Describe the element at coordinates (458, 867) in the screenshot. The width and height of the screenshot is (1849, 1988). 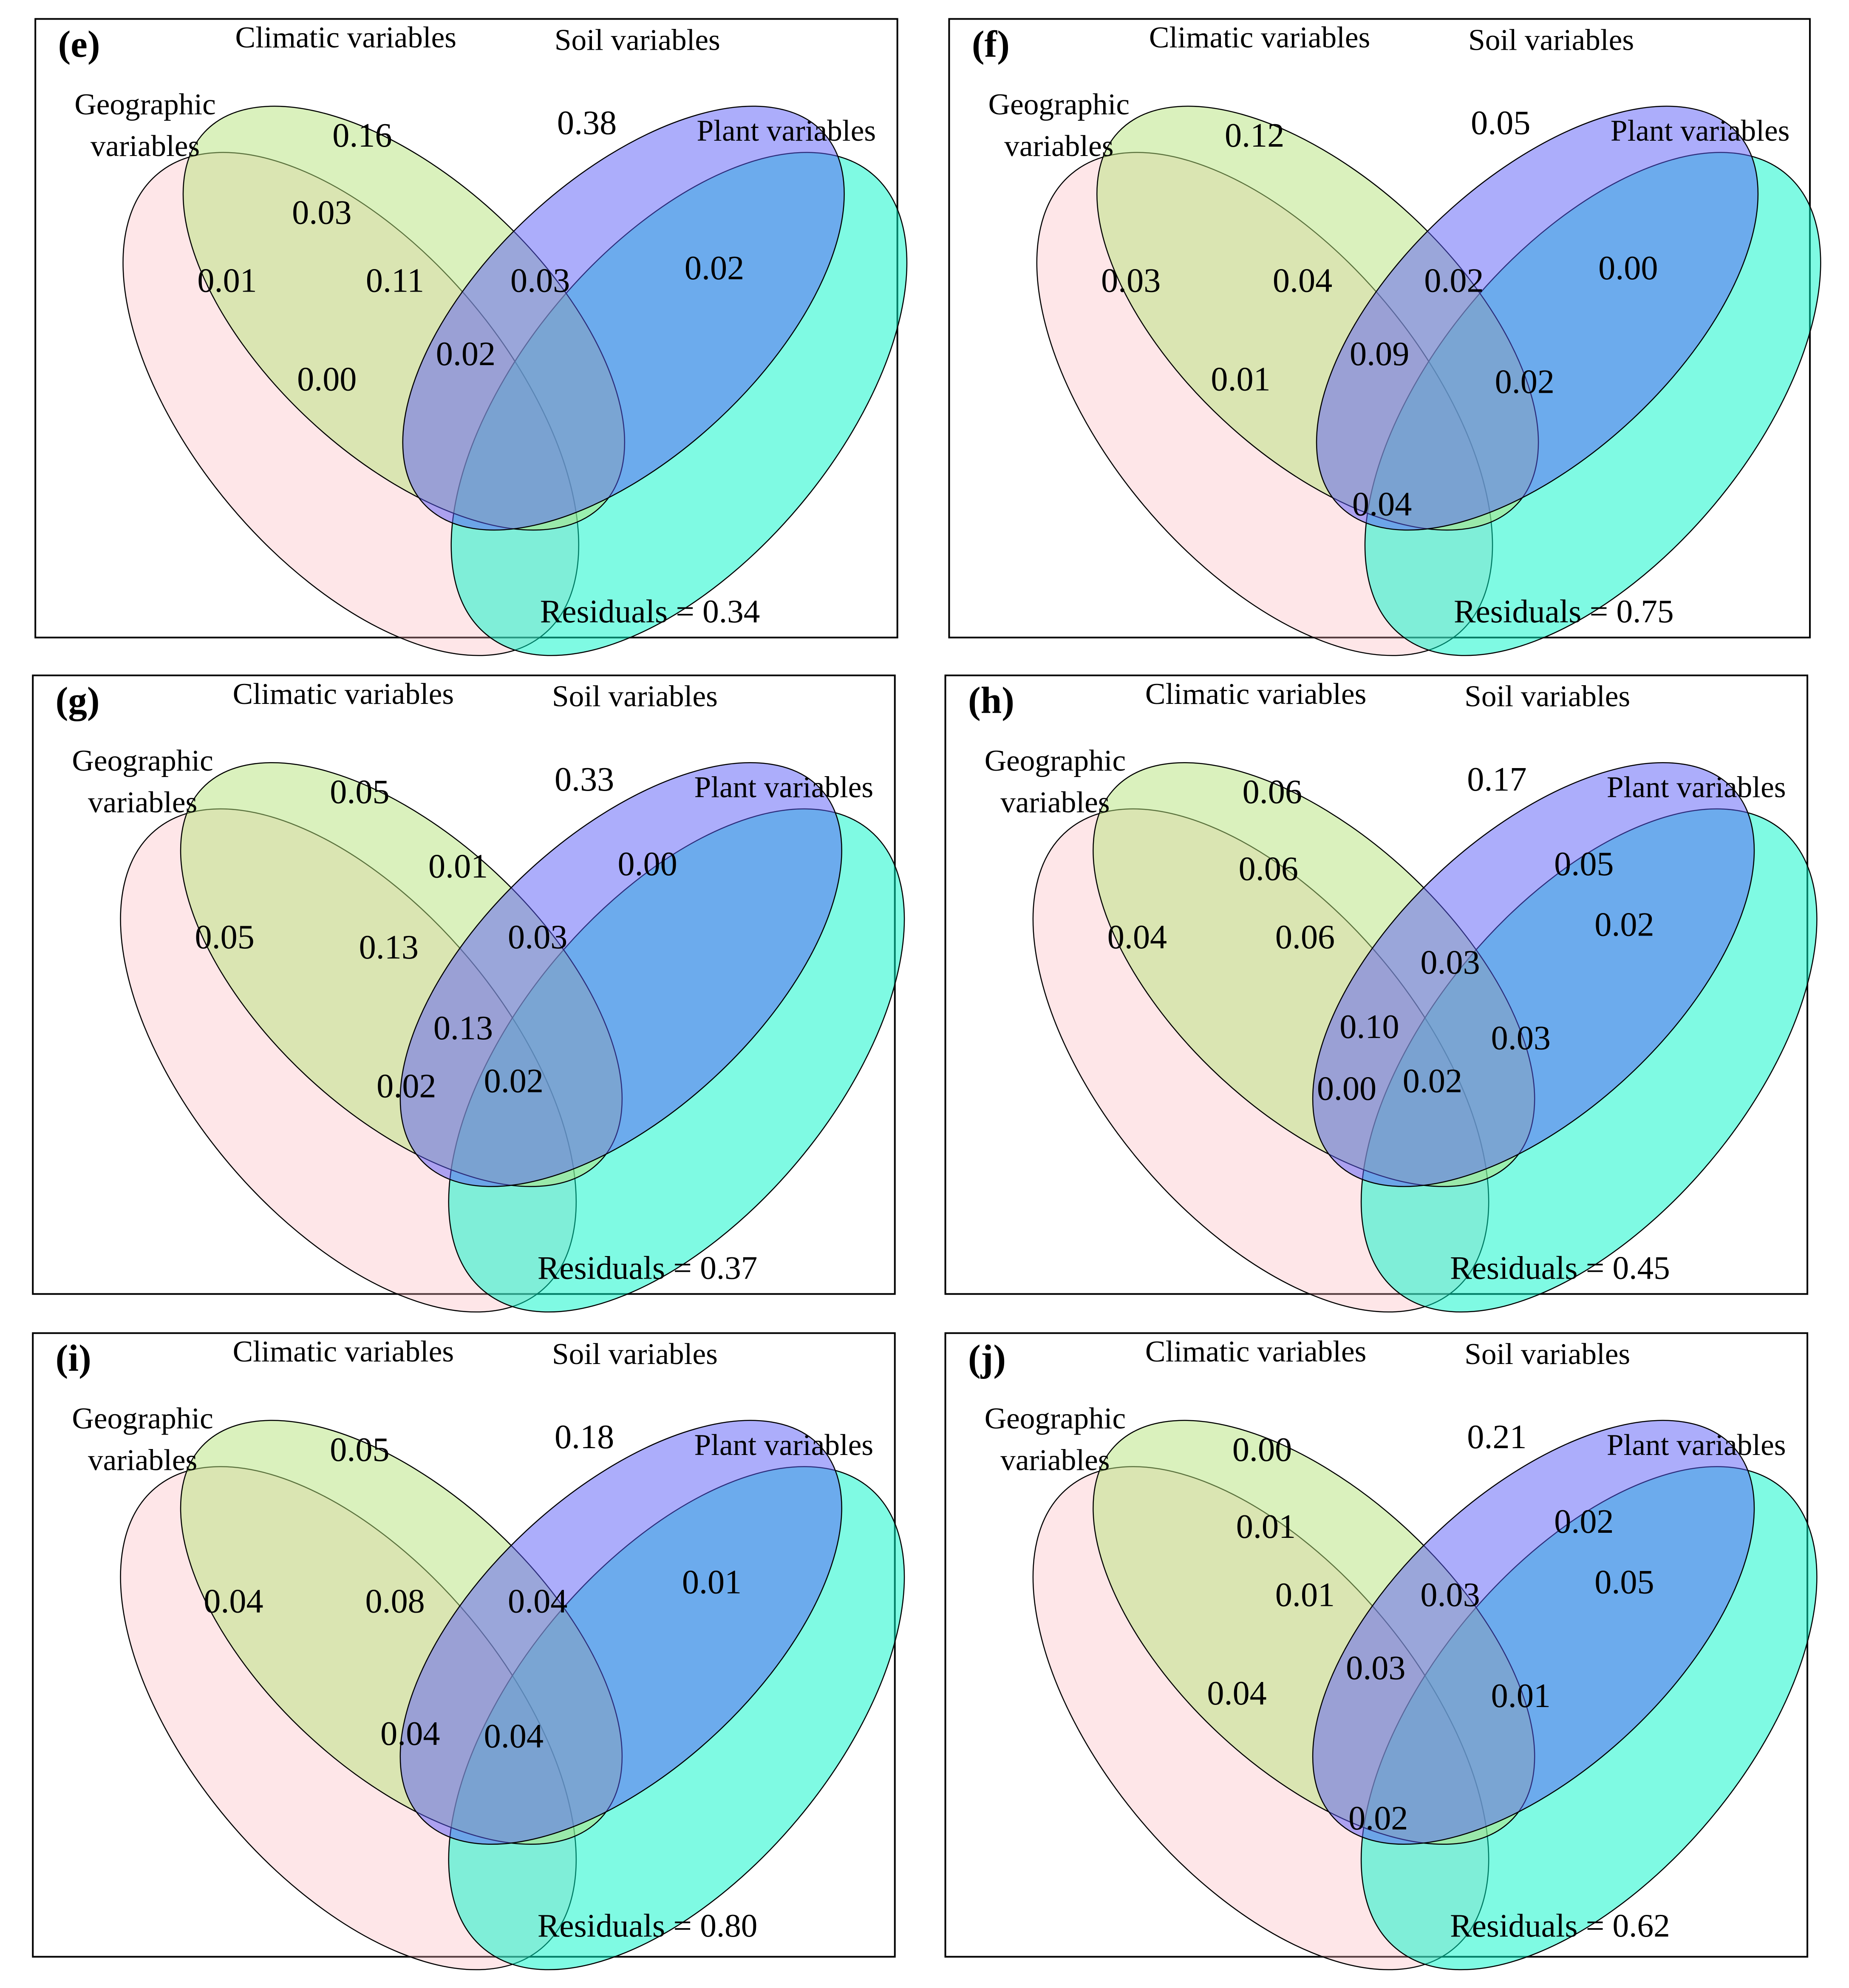
I see `region-value-climatic-soil: 0.01` at that location.